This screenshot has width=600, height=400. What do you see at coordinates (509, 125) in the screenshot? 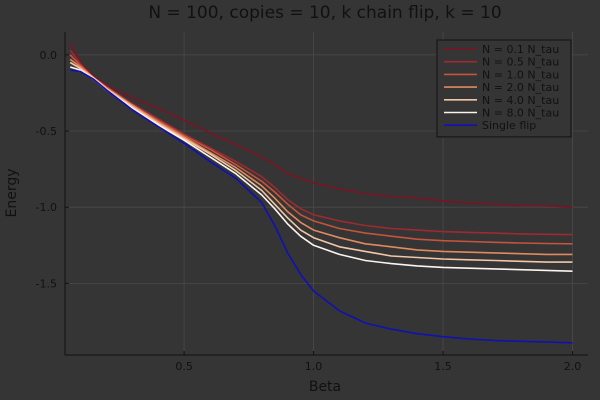
I see `legend-label: Single flip` at bounding box center [509, 125].